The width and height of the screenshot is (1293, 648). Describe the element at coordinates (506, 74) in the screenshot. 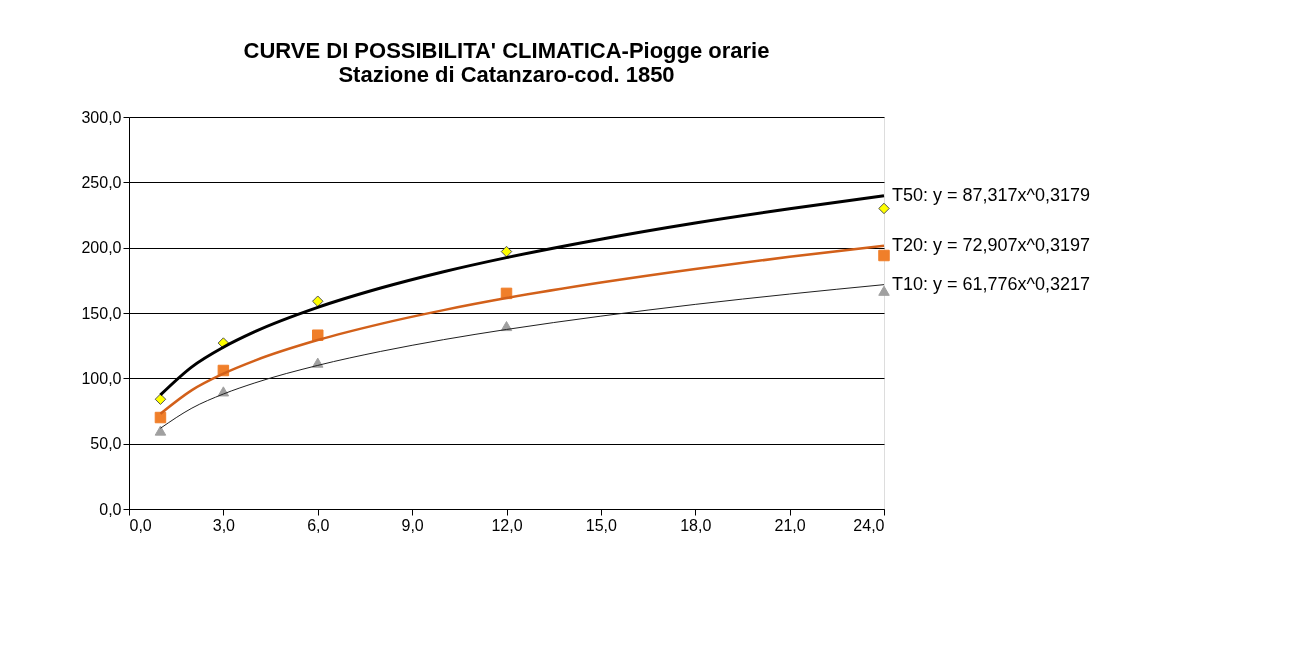

I see `text: Stazione di Catanzaro-cod. 1850` at that location.